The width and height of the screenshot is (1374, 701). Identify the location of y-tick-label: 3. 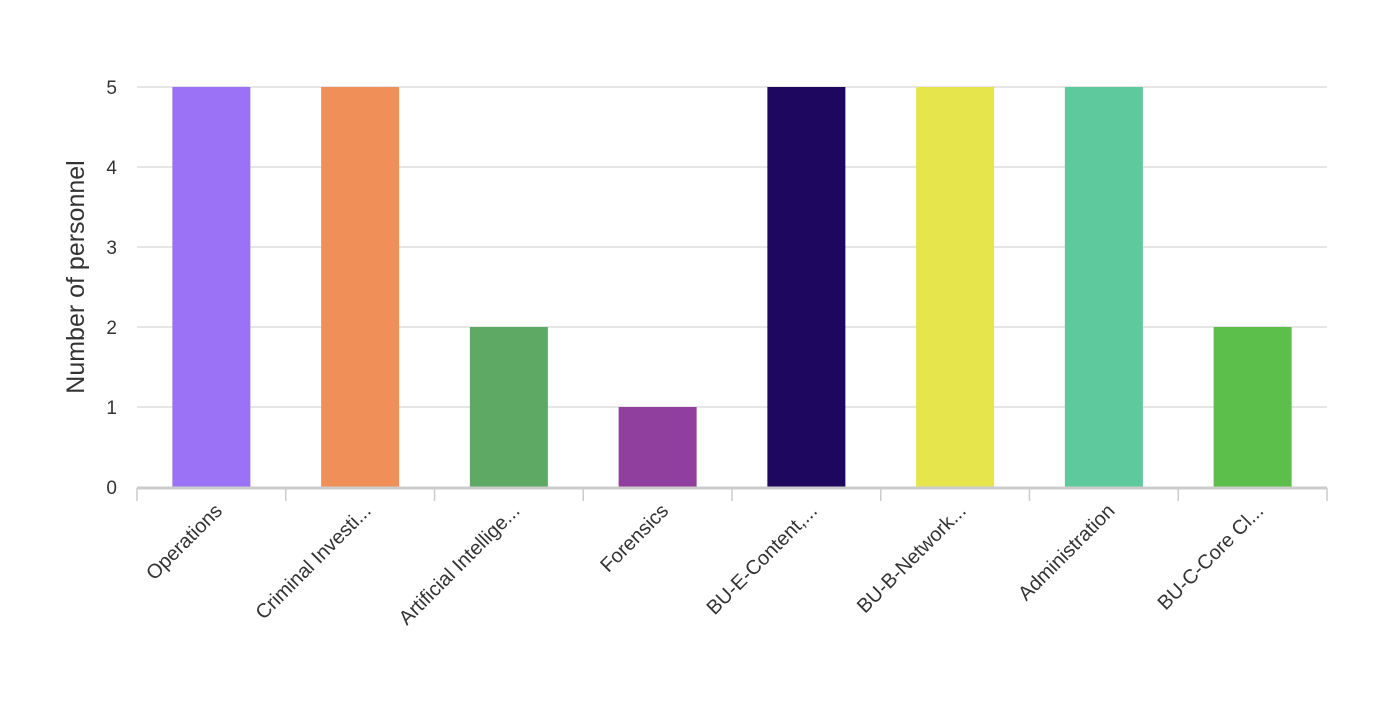
(111, 248).